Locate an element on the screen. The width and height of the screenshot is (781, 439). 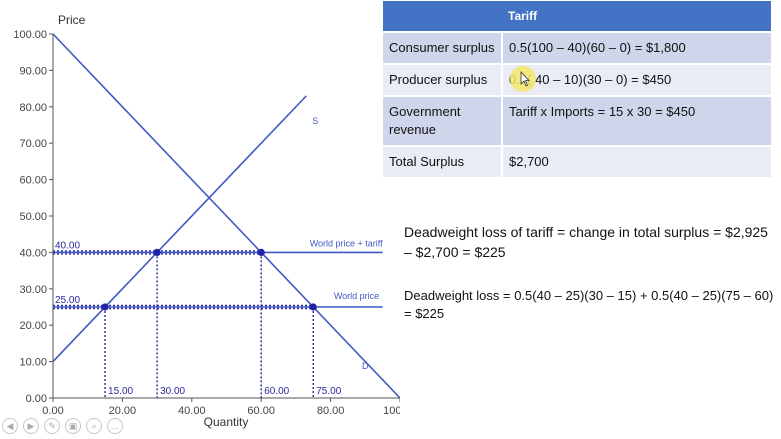
quantity-value-label: 15.00 is located at coordinates (120, 391).